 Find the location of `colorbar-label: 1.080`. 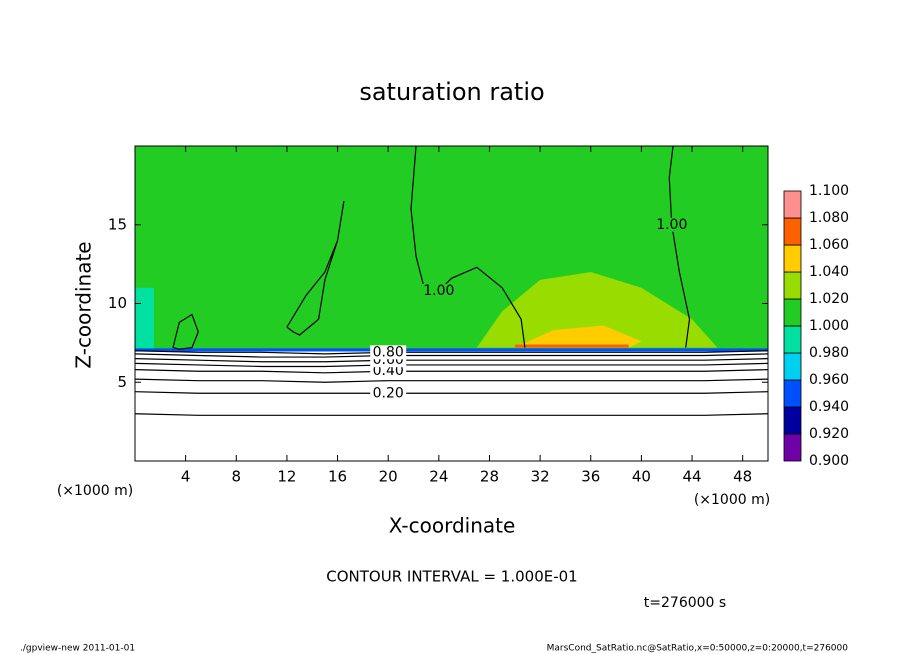

colorbar-label: 1.080 is located at coordinates (829, 218).